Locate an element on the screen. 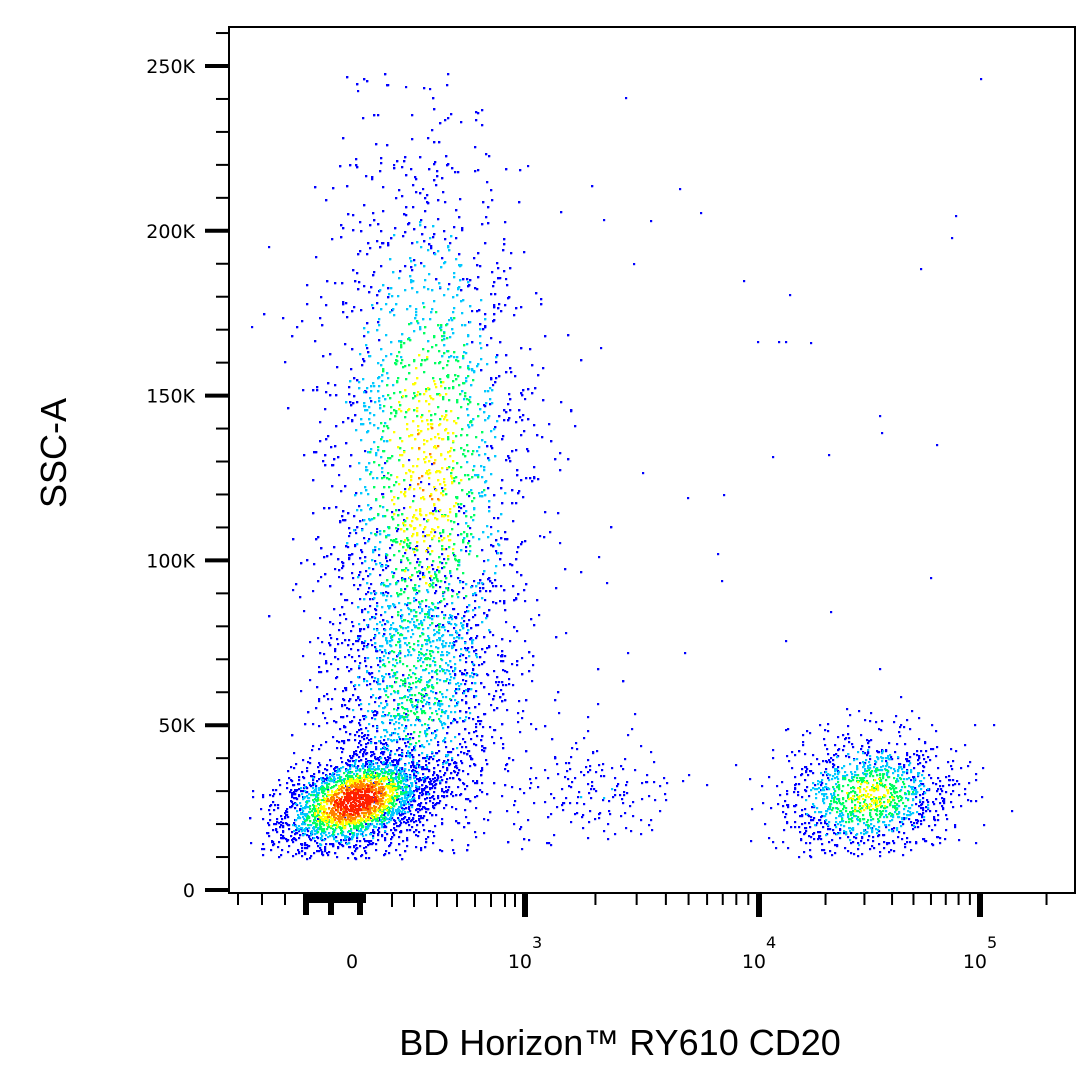 Image resolution: width=1086 pixels, height=1086 pixels. y-tick-label: 150K is located at coordinates (170, 397).